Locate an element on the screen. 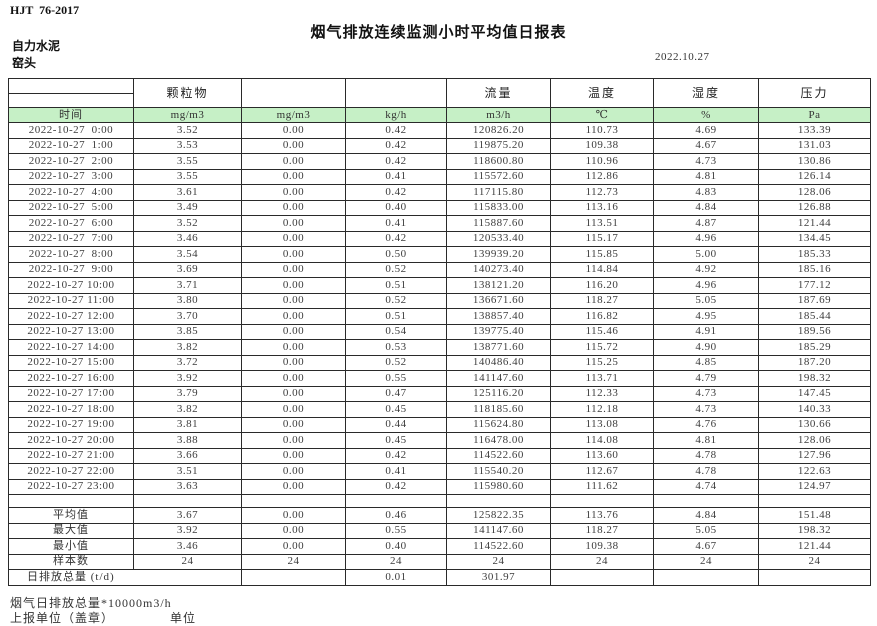 Image resolution: width=877 pixels, height=626 pixels. daily-total-value-cell: 0.01 is located at coordinates (396, 577).